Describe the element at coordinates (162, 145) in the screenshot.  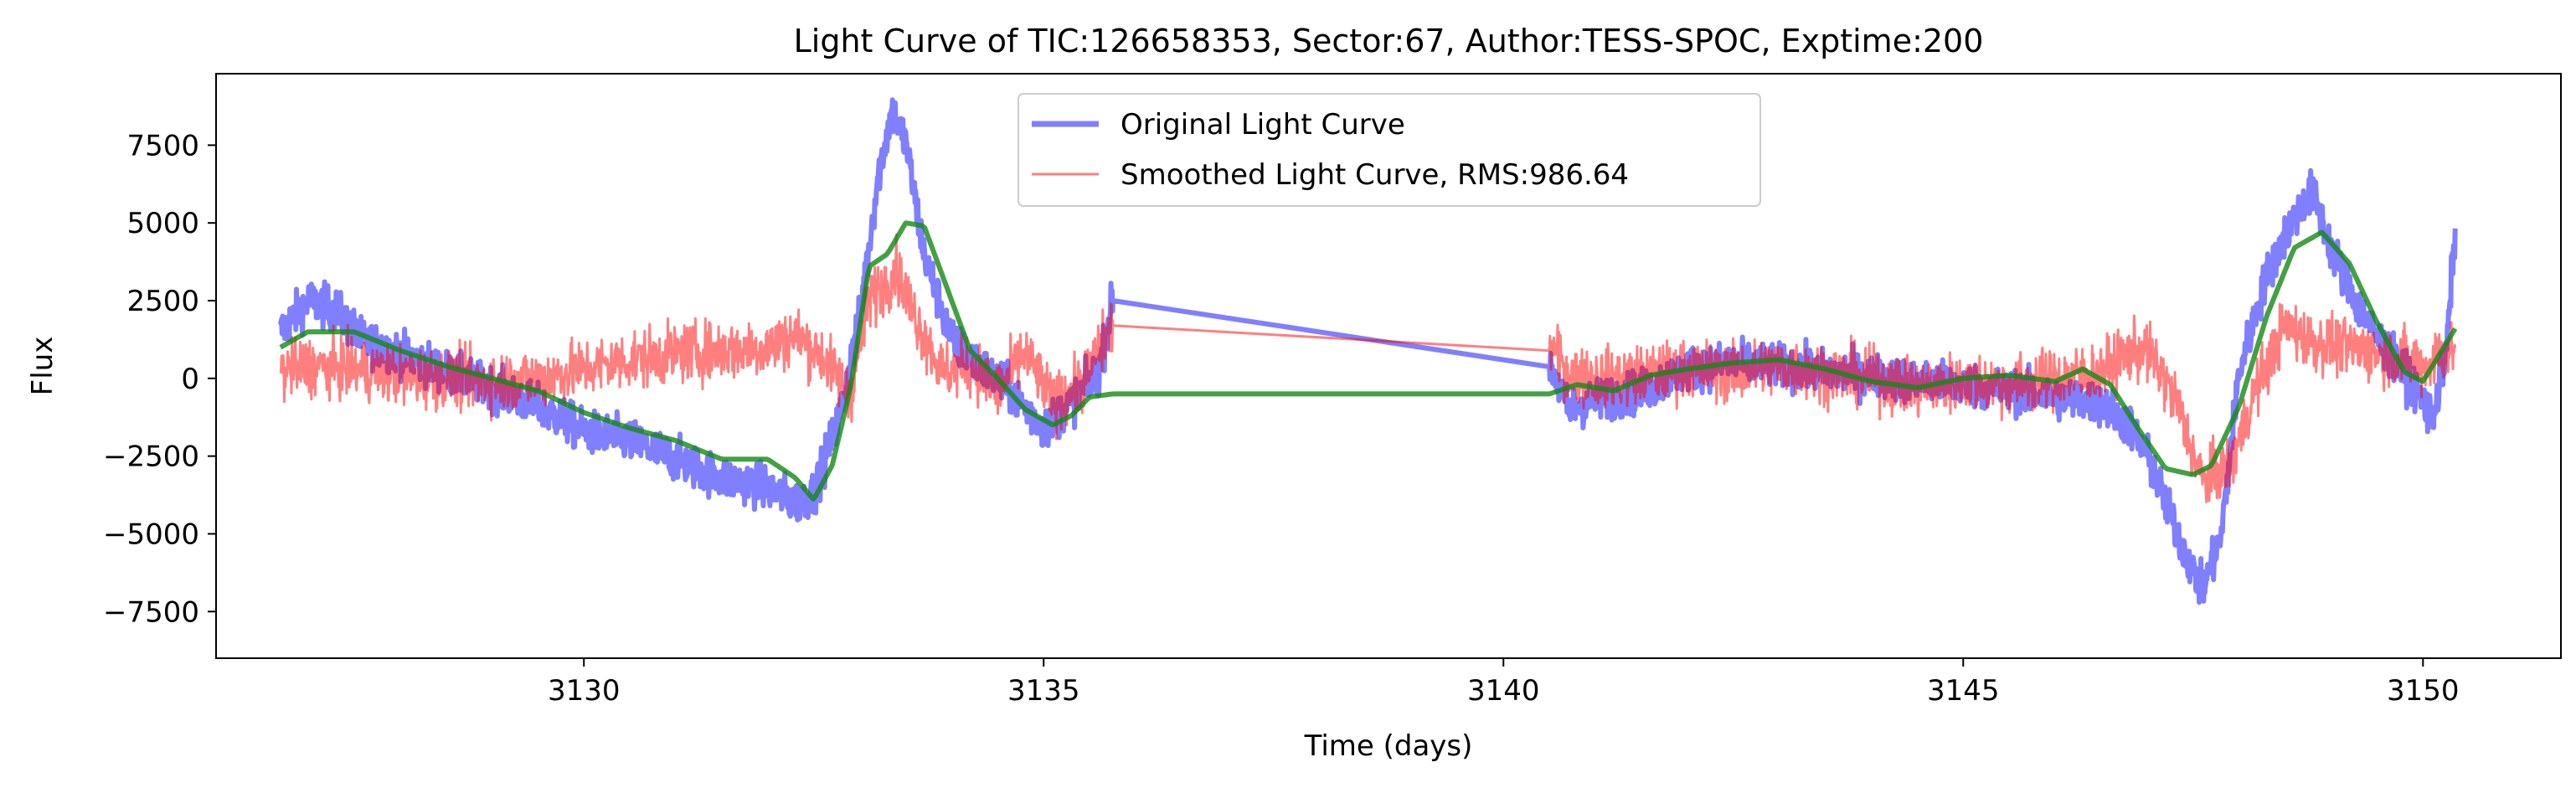
I see `y-tick-label: 7500` at that location.